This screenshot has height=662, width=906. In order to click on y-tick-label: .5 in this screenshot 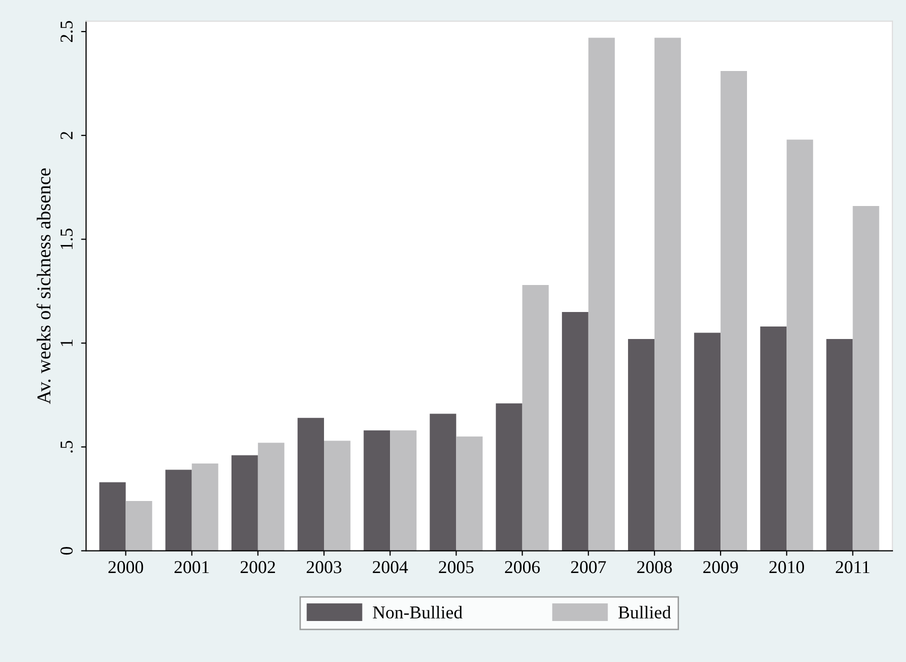, I will do `click(66, 446)`.